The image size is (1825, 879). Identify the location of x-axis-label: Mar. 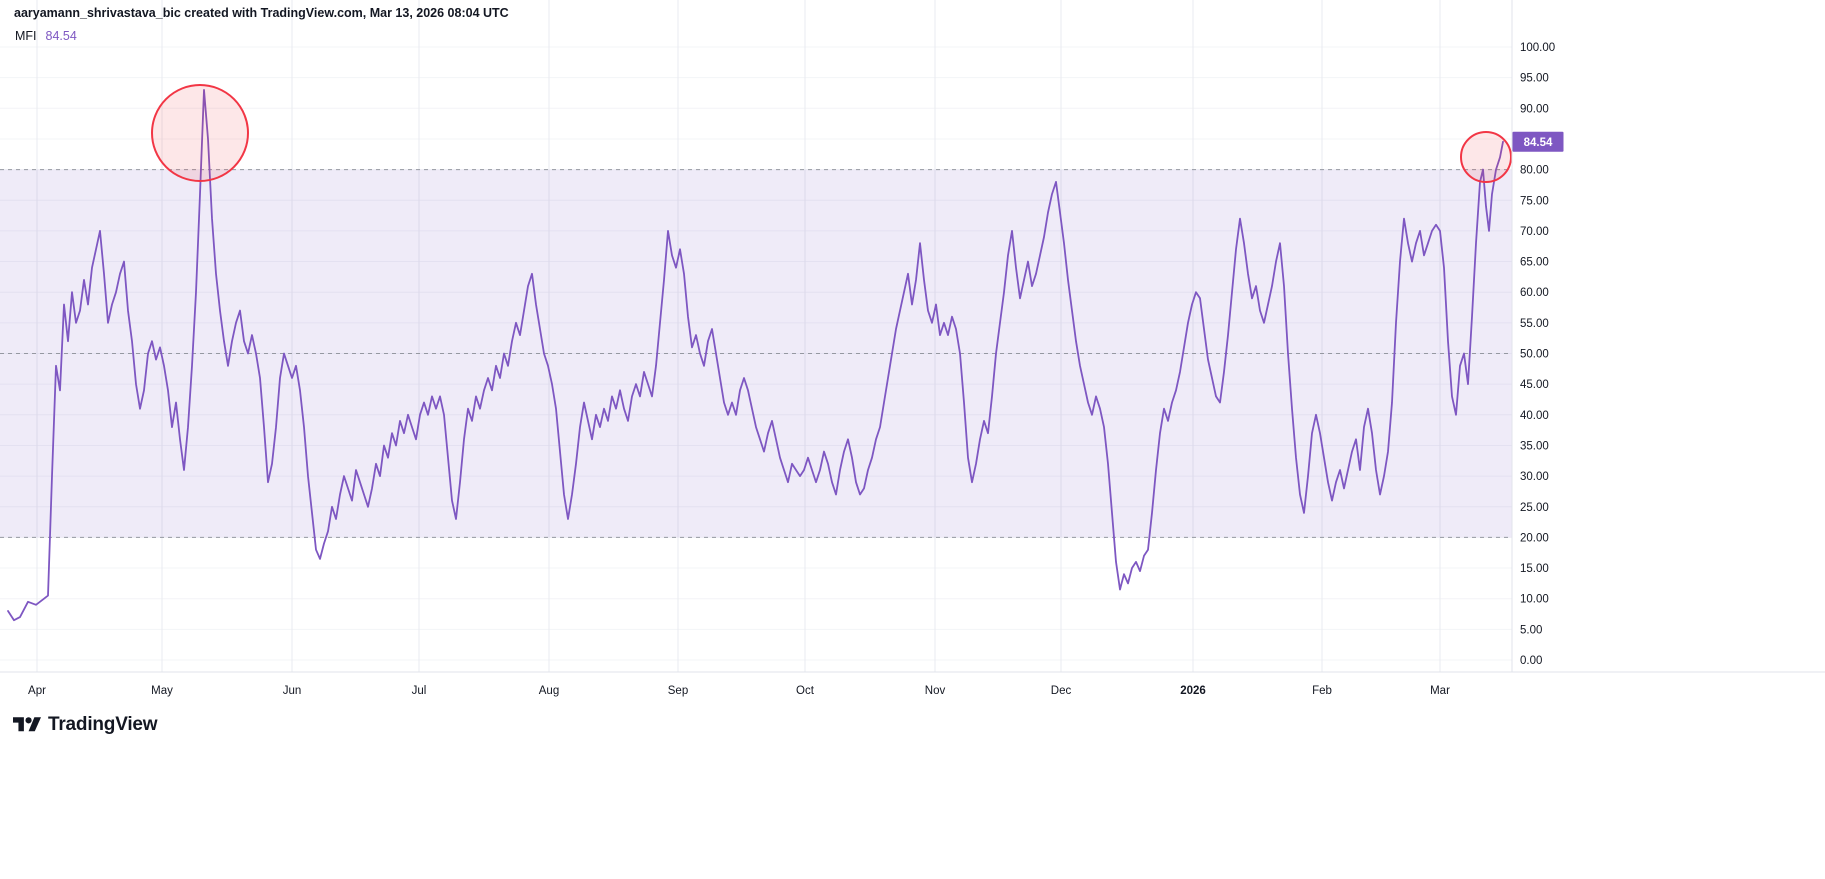
(1440, 691).